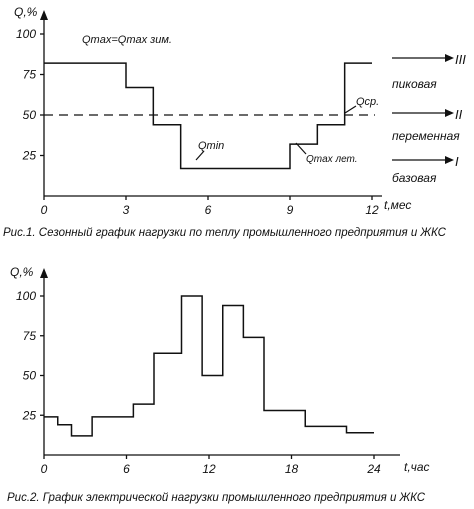 The height and width of the screenshot is (509, 474). I want to click on chart2-x-tick-label: 12, so click(209, 469).